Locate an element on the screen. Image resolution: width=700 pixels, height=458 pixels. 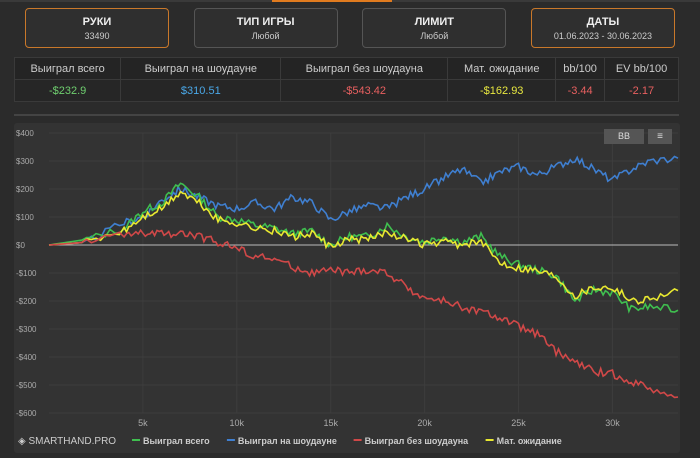
legend-item: Выиграл всего is located at coordinates (176, 441).